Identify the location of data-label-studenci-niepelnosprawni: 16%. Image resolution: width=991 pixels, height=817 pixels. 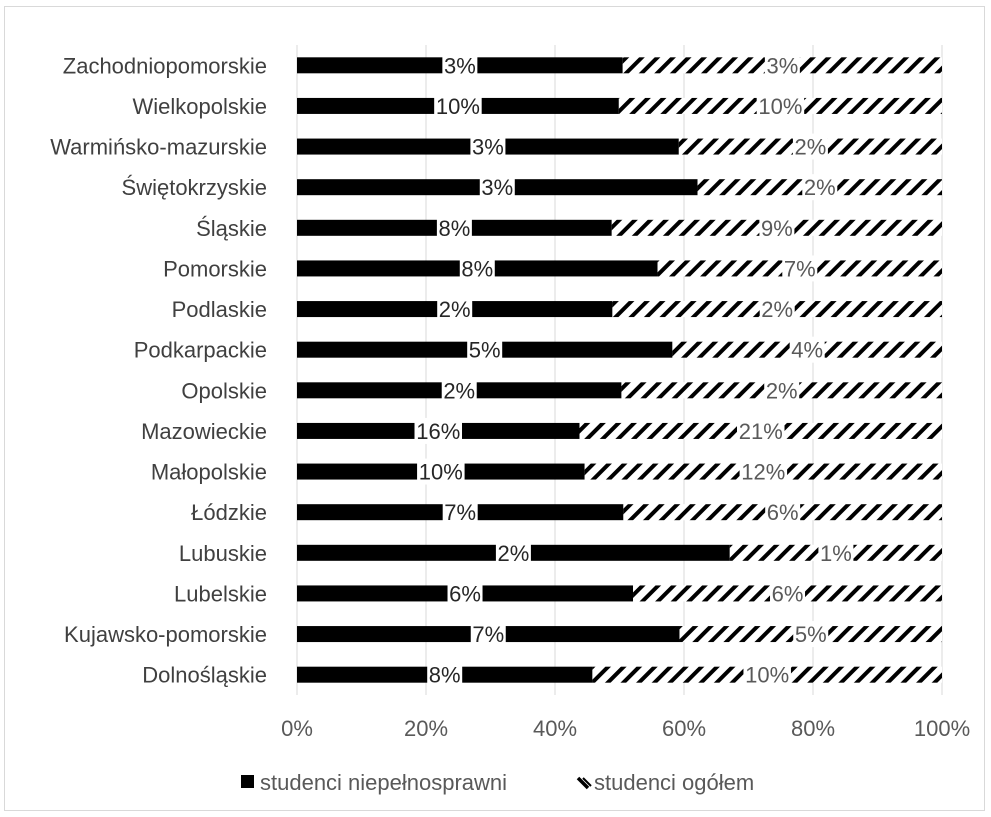
(438, 431).